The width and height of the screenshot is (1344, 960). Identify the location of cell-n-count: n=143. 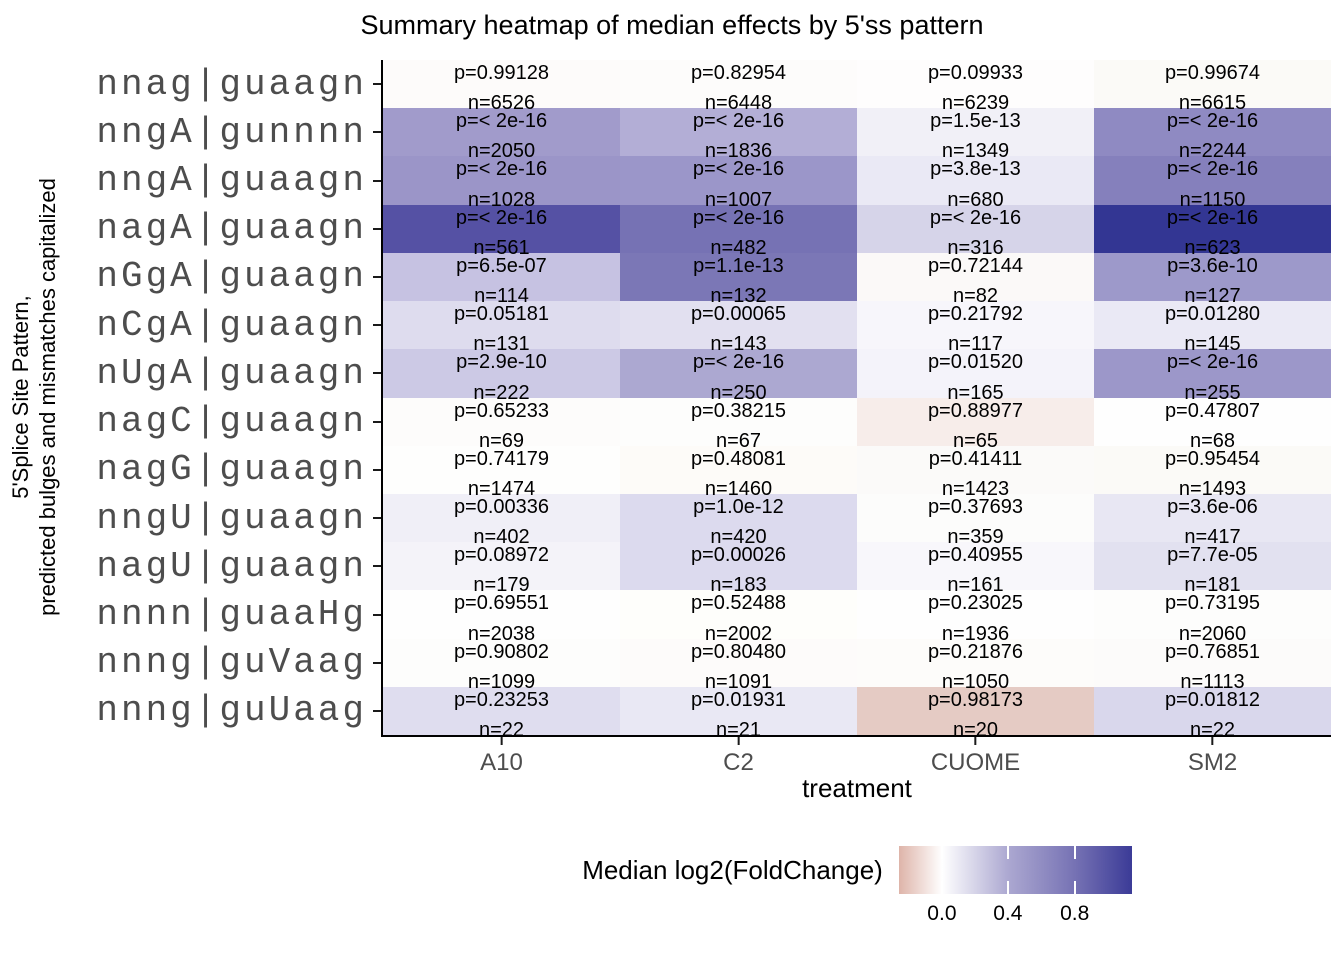
(738, 344).